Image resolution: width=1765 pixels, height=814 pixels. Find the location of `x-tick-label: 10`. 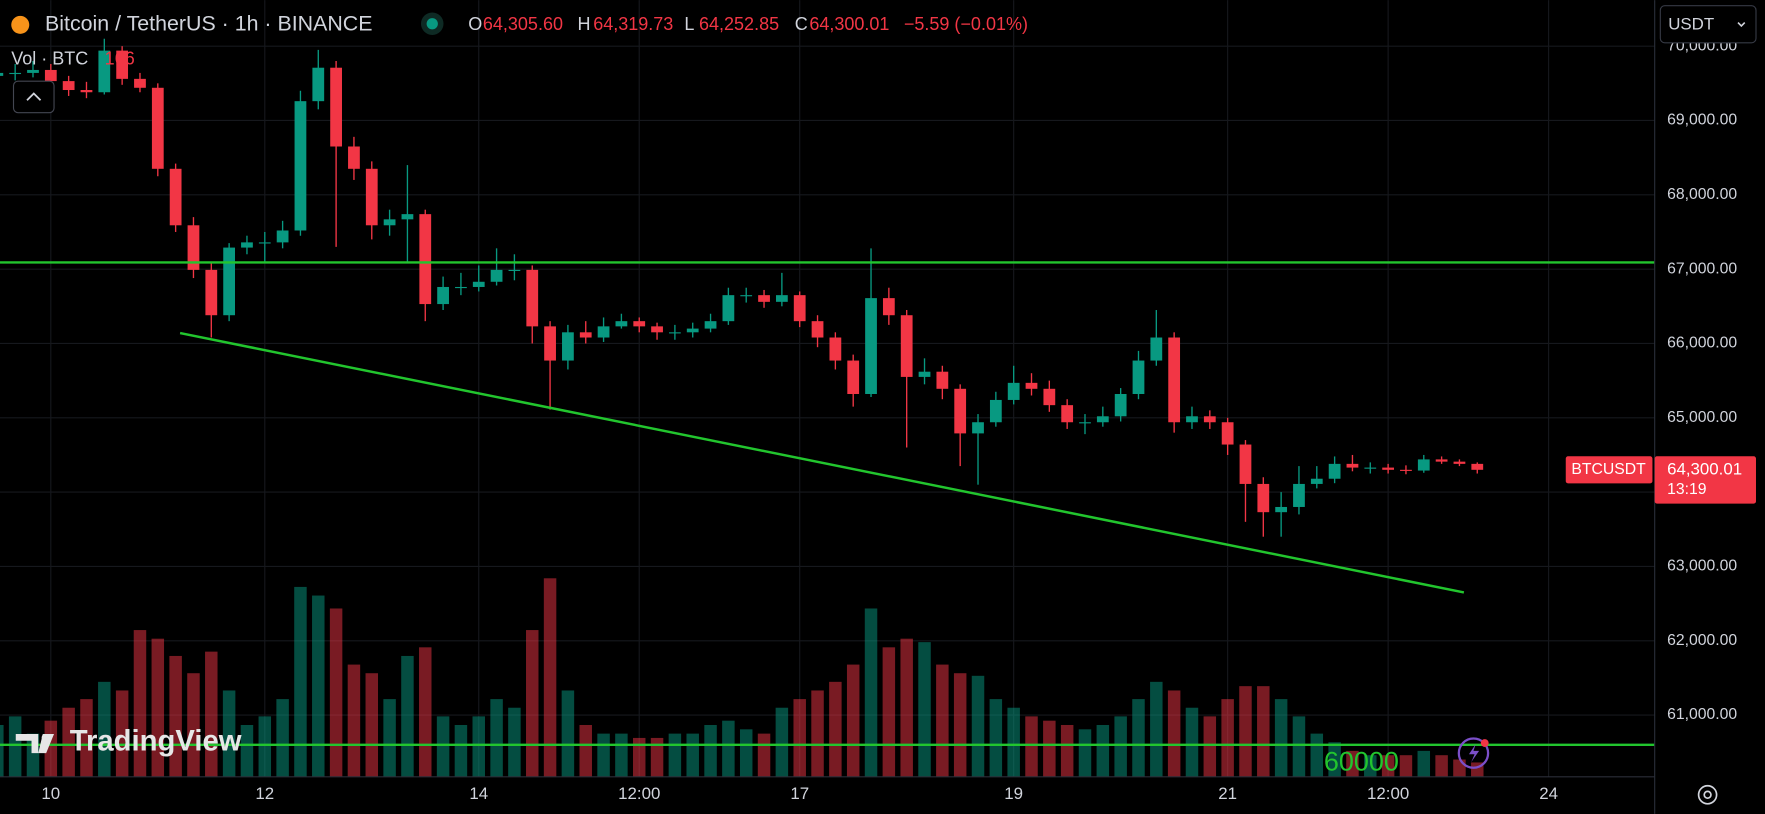

x-tick-label: 10 is located at coordinates (50, 793).